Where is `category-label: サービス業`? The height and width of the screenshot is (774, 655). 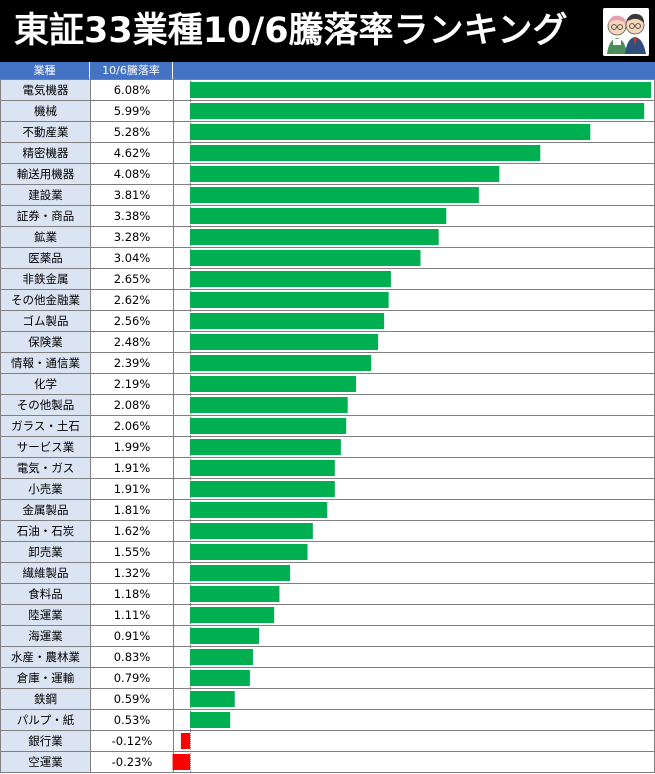 category-label: サービス業 is located at coordinates (45, 447).